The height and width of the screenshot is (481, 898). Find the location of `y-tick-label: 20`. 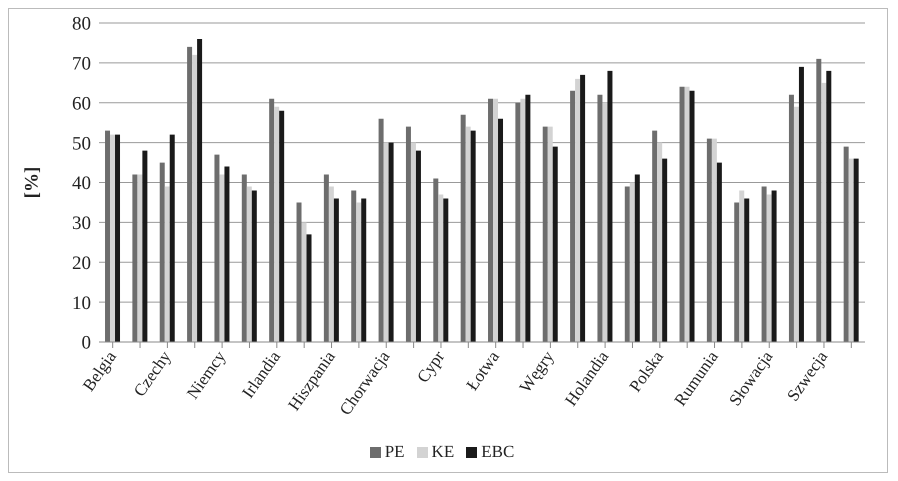

y-tick-label: 20 is located at coordinates (81, 263).